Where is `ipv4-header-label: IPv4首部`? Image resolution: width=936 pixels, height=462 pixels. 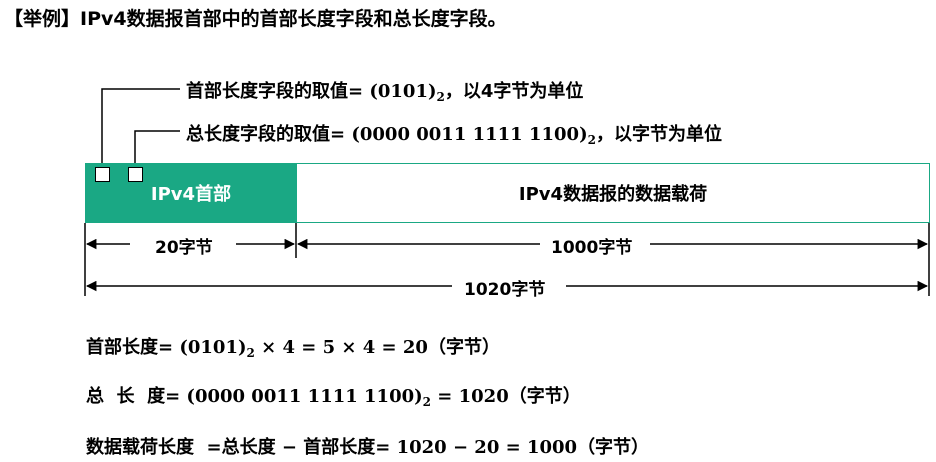
ipv4-header-label: IPv4首部 is located at coordinates (191, 193).